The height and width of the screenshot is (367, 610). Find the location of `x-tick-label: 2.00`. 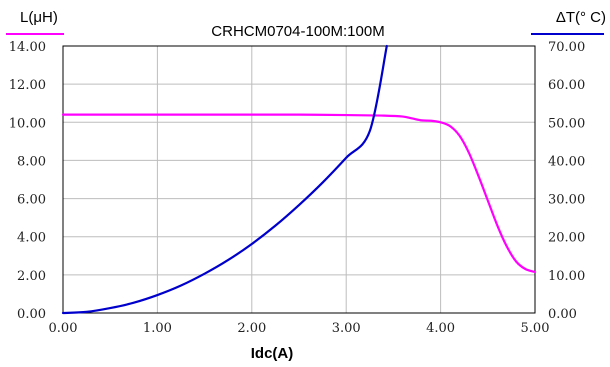

x-tick-label: 2.00 is located at coordinates (251, 328).